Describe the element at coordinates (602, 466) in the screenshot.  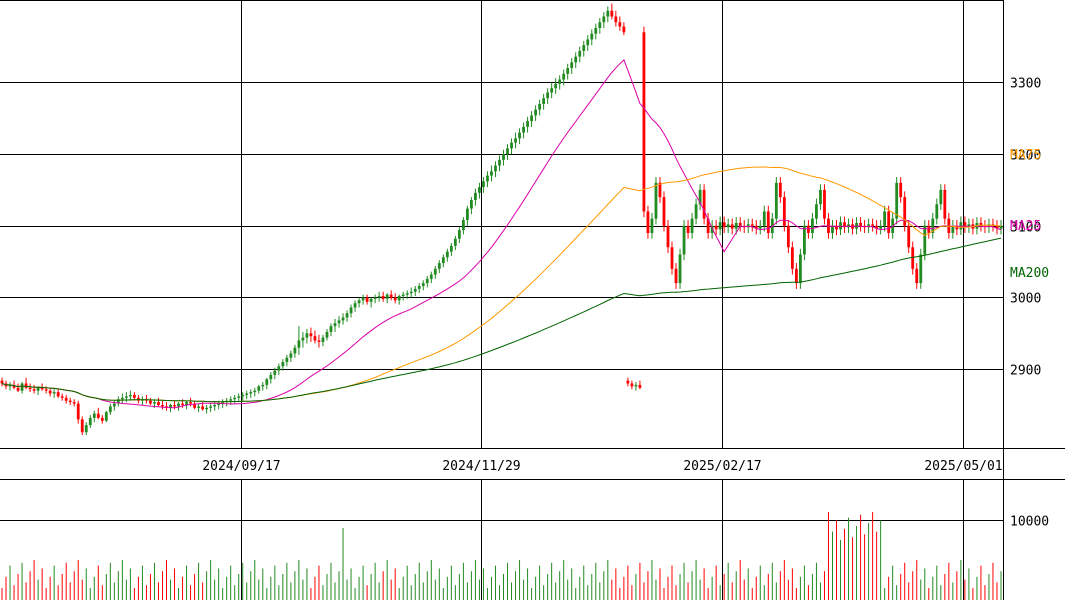
I see `date-axis-labels: 2024/09/17 2024/11/29 2025/02/17 2025/05/01` at that location.